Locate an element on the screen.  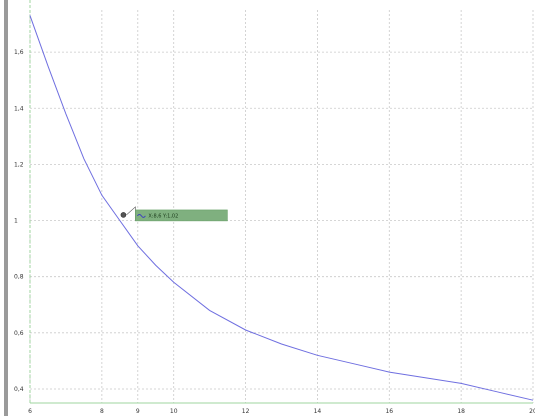
x-tick-label: 10 is located at coordinates (174, 411).